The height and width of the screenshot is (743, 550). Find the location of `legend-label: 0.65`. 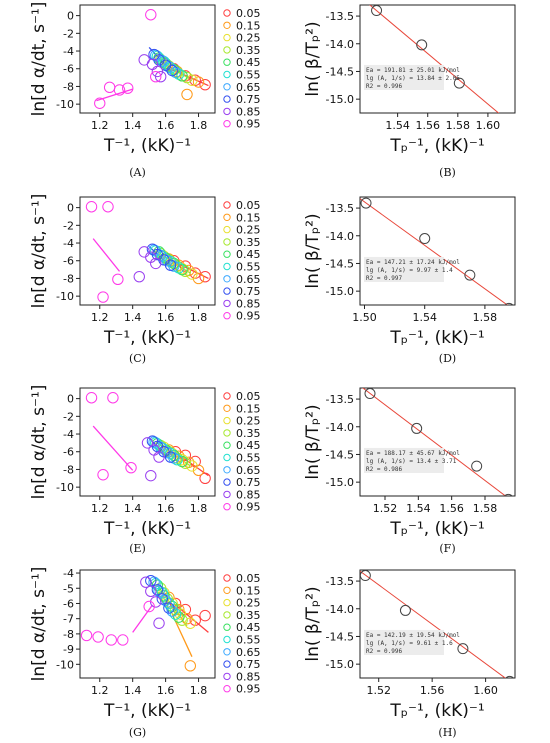

legend-label: 0.65 is located at coordinates (248, 652).